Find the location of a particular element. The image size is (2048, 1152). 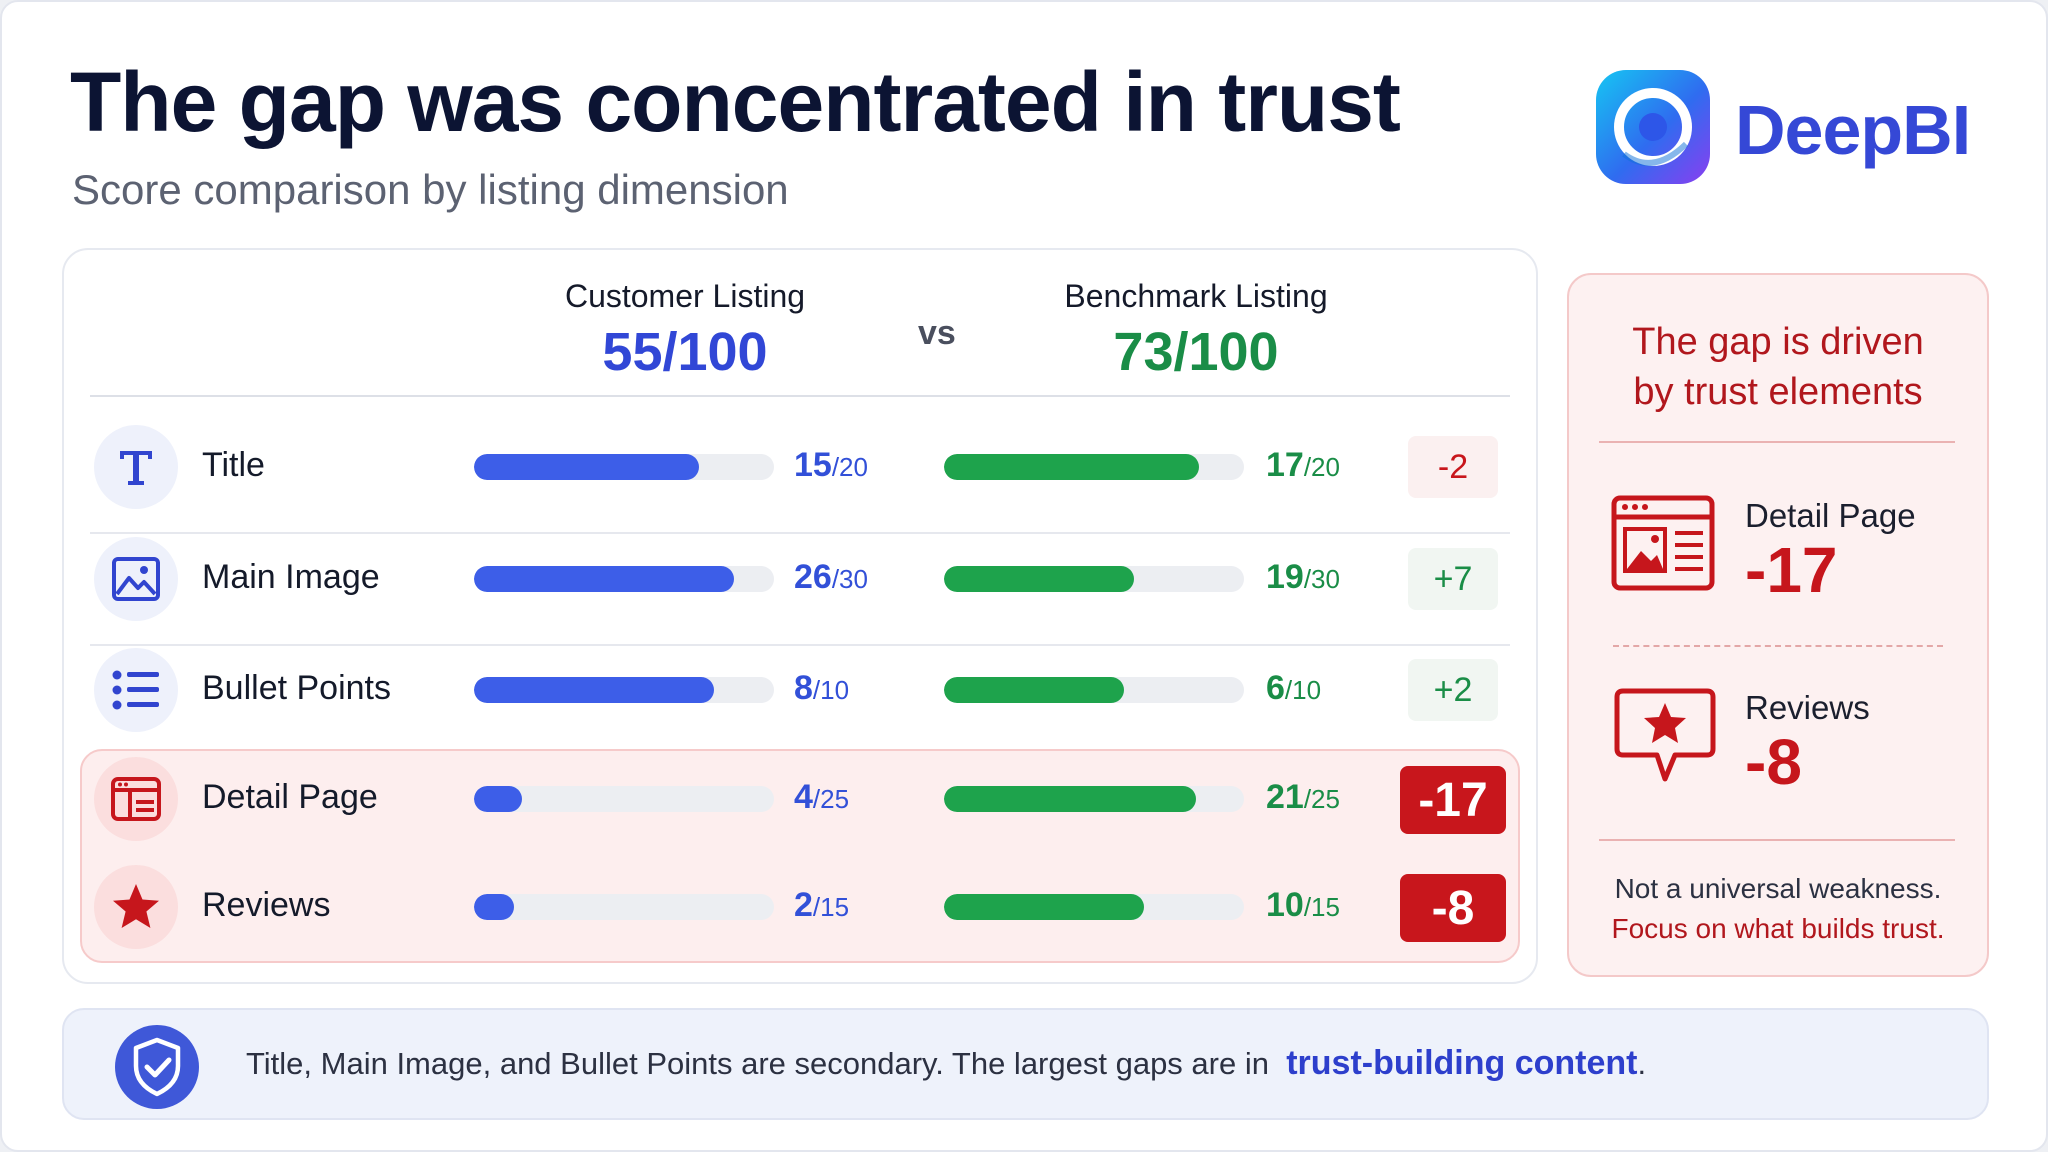

delta-badge-detail-page: -17 is located at coordinates (1453, 800).